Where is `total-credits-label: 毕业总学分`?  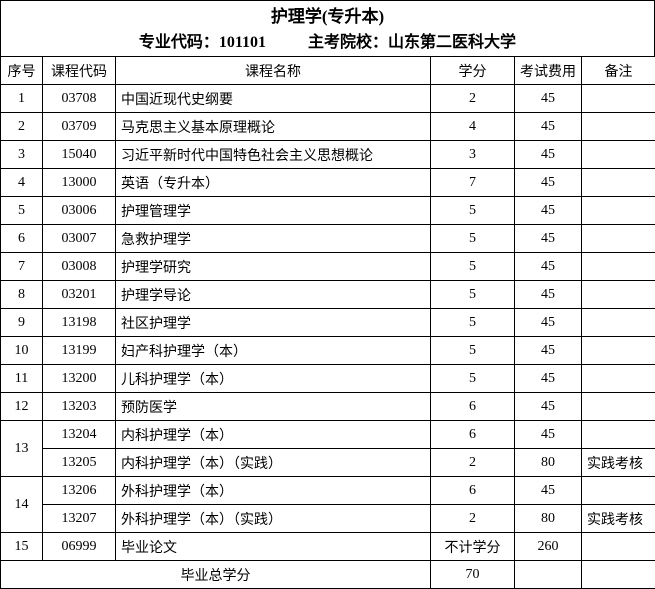 total-credits-label: 毕业总学分 is located at coordinates (215, 574).